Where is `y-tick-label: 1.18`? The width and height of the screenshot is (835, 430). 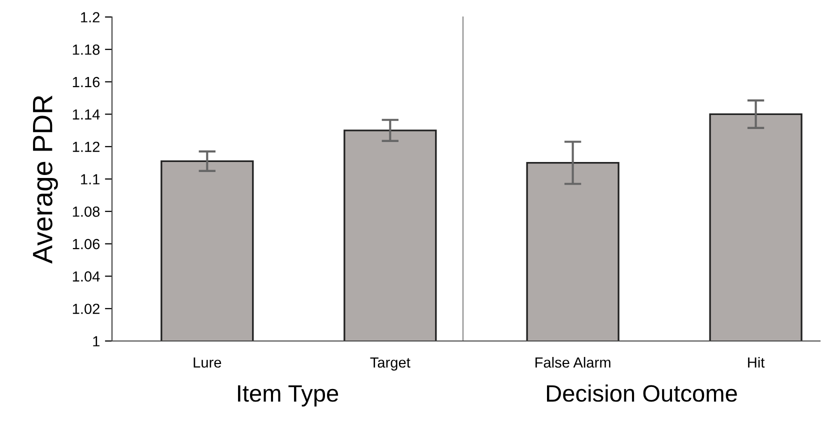 y-tick-label: 1.18 is located at coordinates (86, 49).